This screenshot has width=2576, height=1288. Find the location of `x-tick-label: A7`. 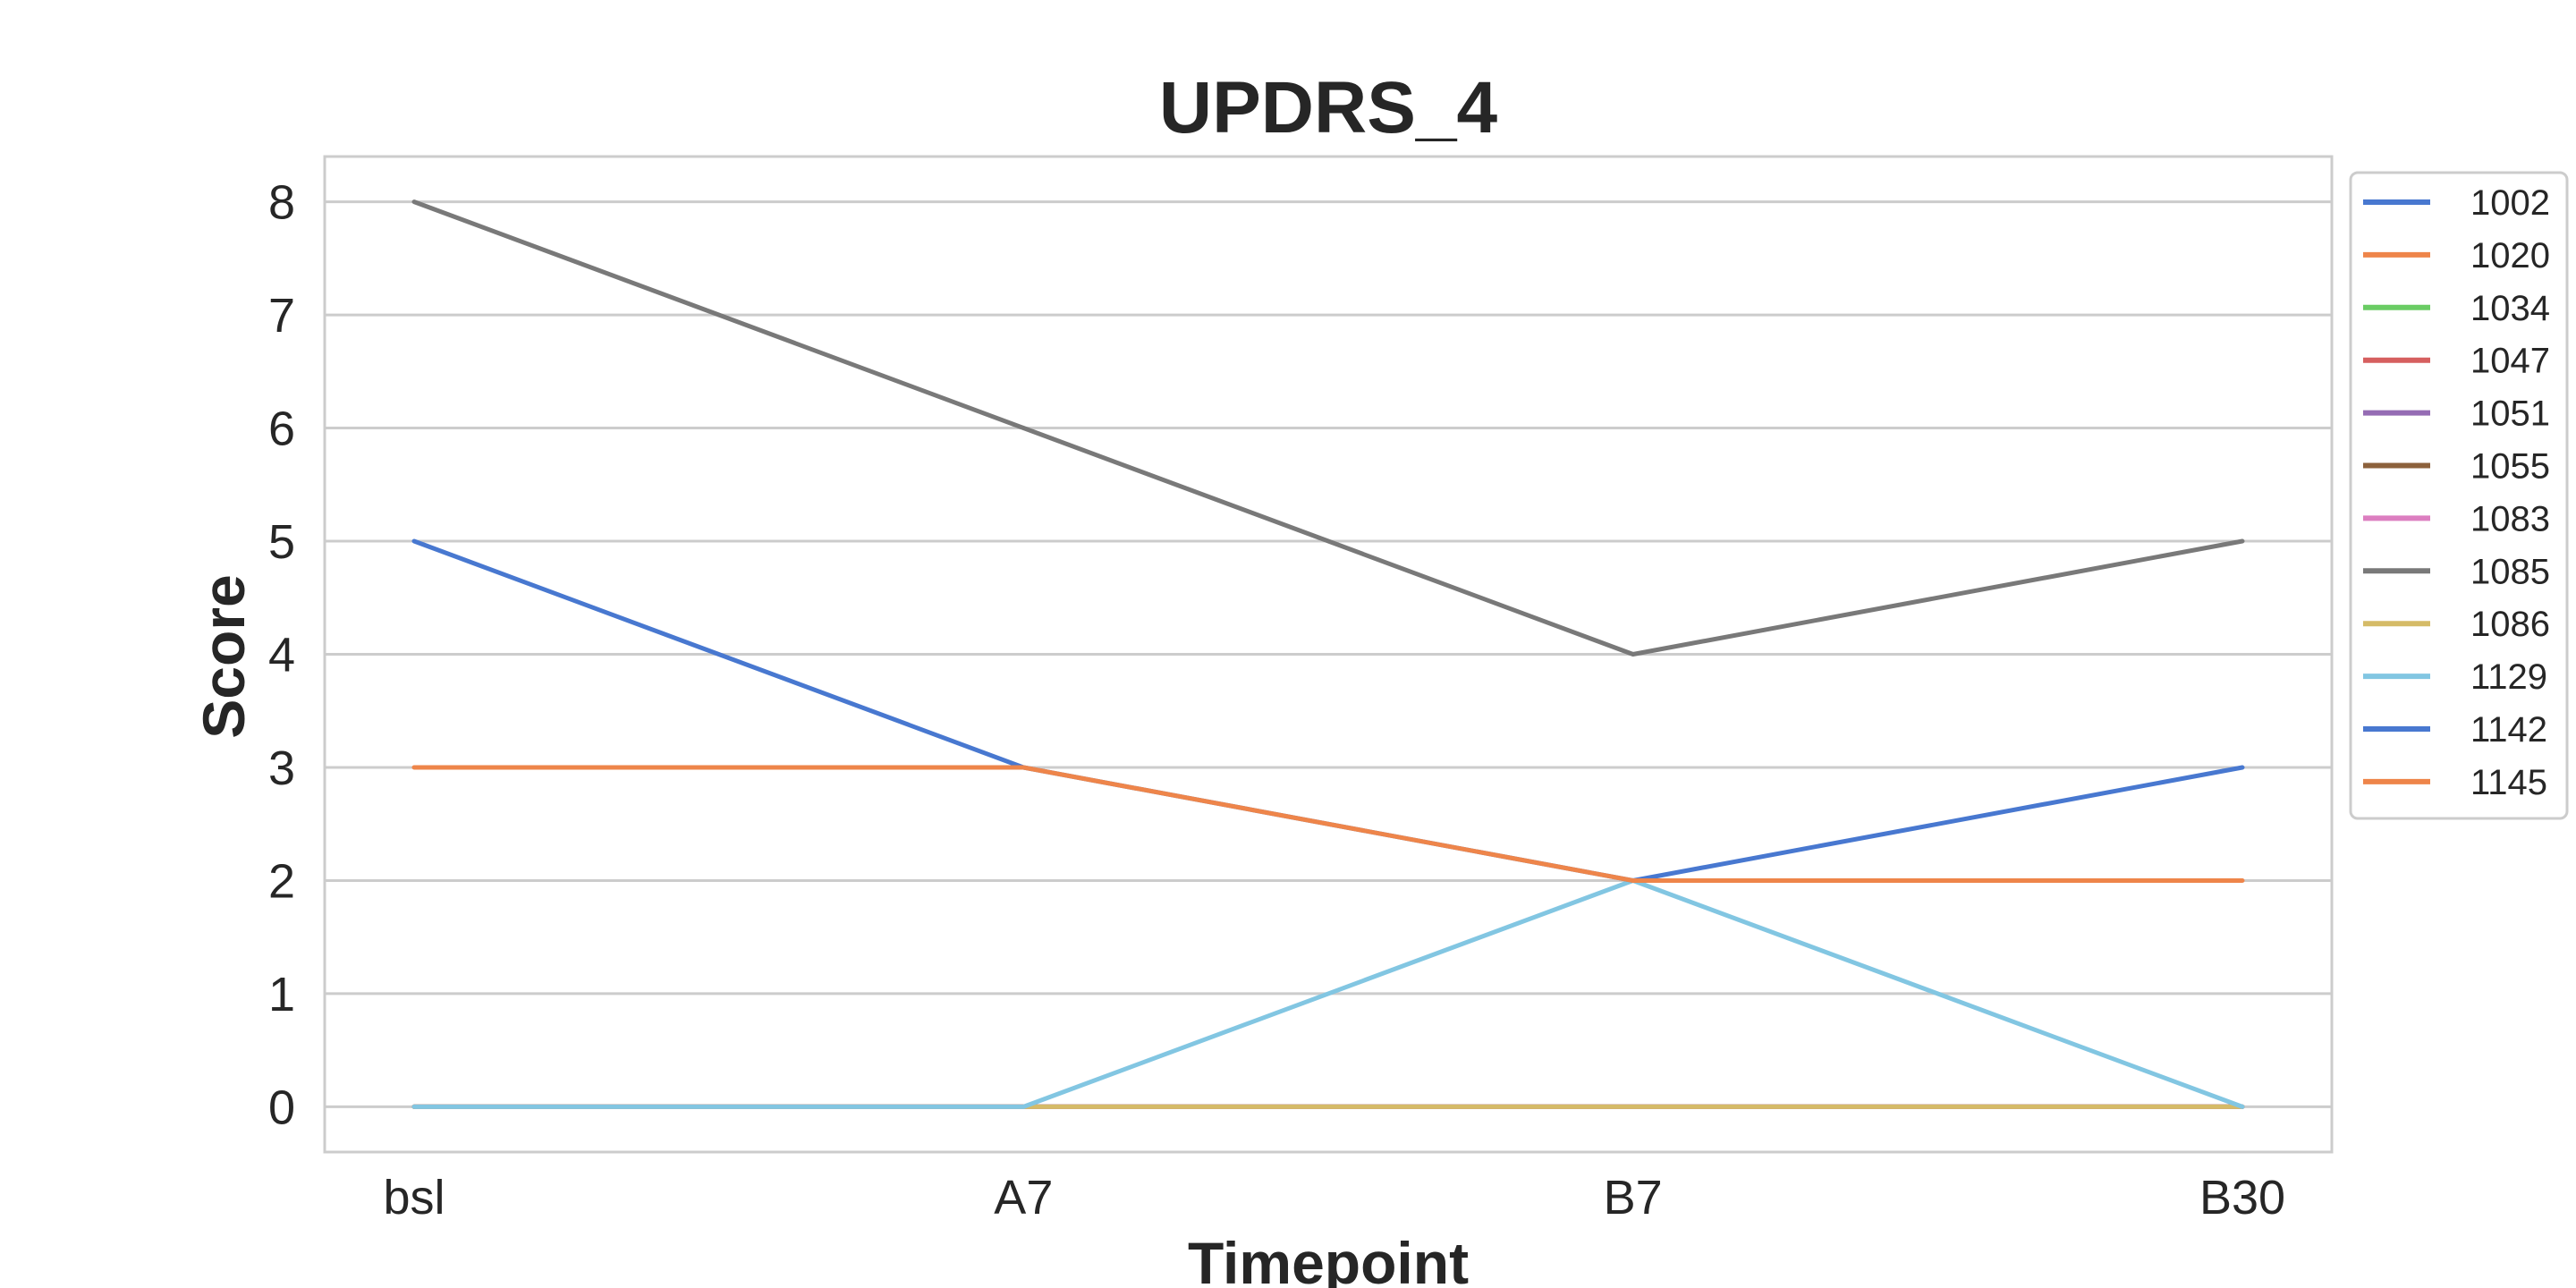

x-tick-label: A7 is located at coordinates (1023, 1197).